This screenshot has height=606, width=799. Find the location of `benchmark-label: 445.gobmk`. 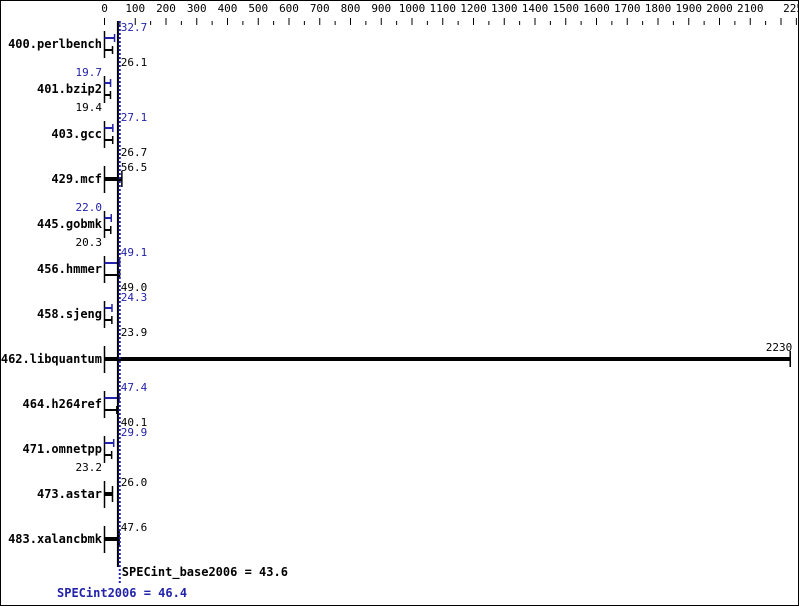

benchmark-label: 445.gobmk is located at coordinates (70, 224).